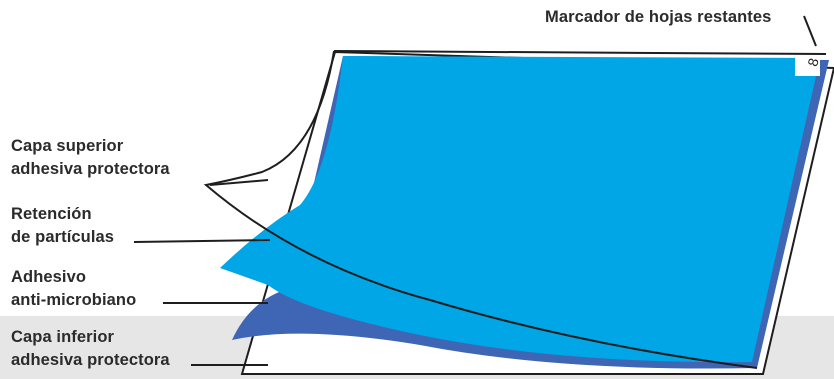  Describe the element at coordinates (580, 52) in the screenshot. I see `top-film-edge` at that location.